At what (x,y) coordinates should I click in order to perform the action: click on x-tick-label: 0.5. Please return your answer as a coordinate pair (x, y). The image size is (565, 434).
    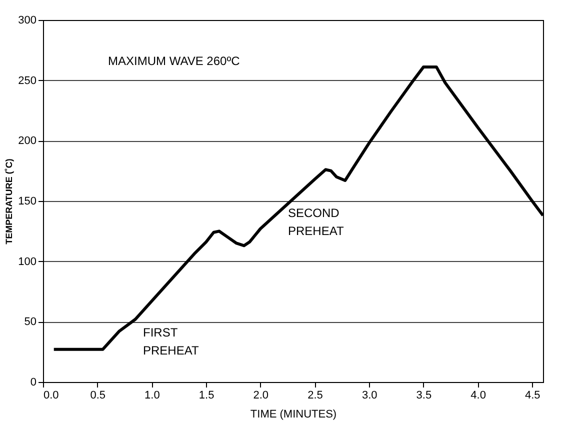
    Looking at the image, I should click on (98, 396).